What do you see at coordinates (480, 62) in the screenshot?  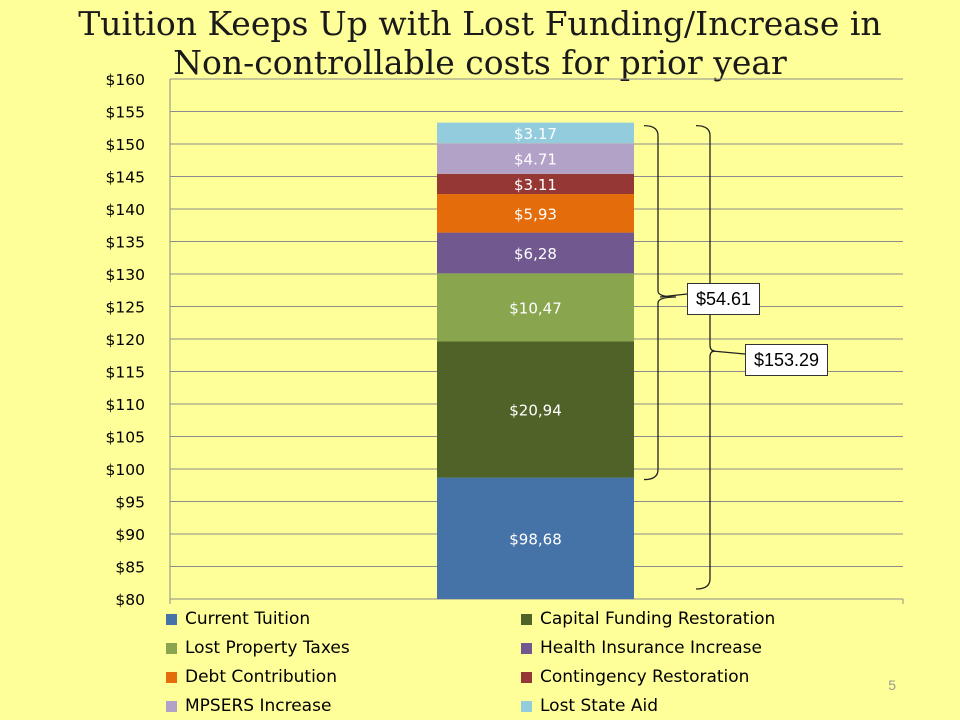 I see `title-line-2: Non-controllable costs for prior year` at bounding box center [480, 62].